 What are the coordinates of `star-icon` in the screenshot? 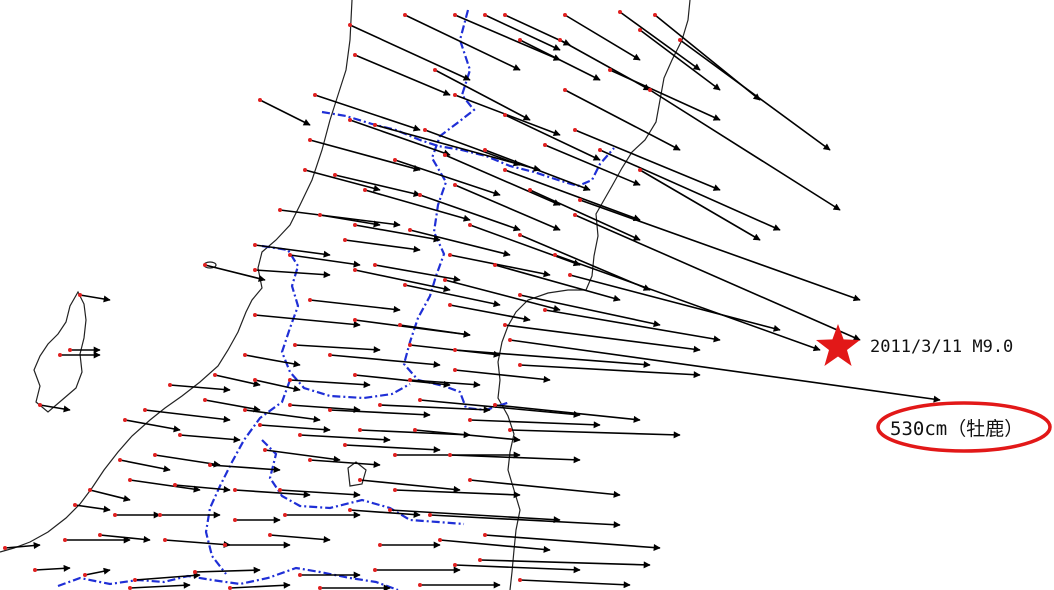 It's located at (838, 345).